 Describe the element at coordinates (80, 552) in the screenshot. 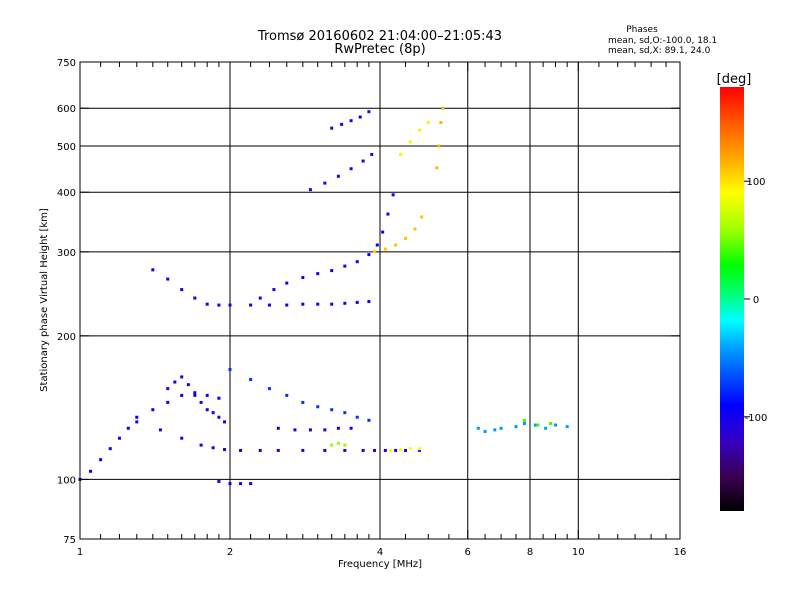

I see `x-tick-label: 1` at that location.